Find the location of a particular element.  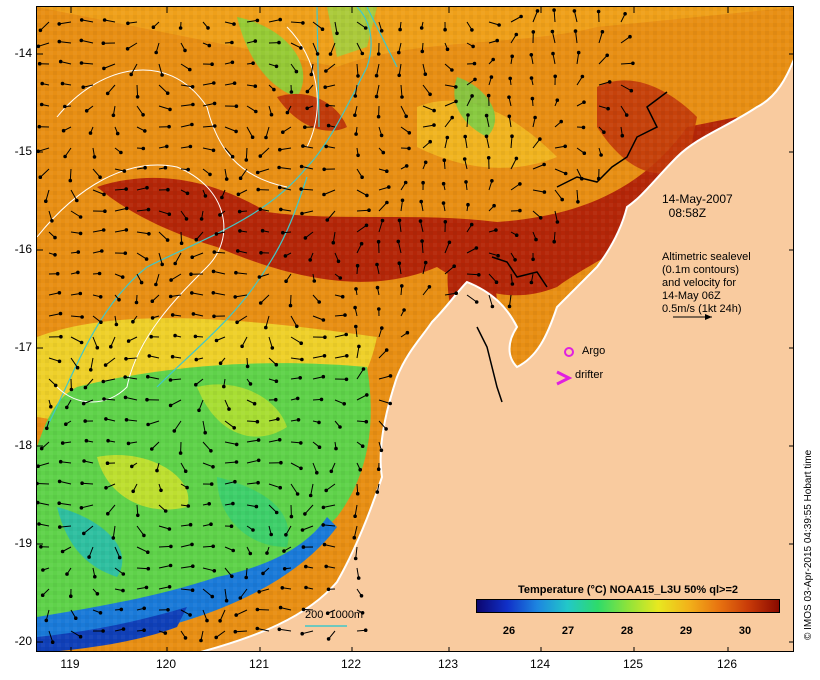

colorbar-tick: 27 is located at coordinates (568, 631).